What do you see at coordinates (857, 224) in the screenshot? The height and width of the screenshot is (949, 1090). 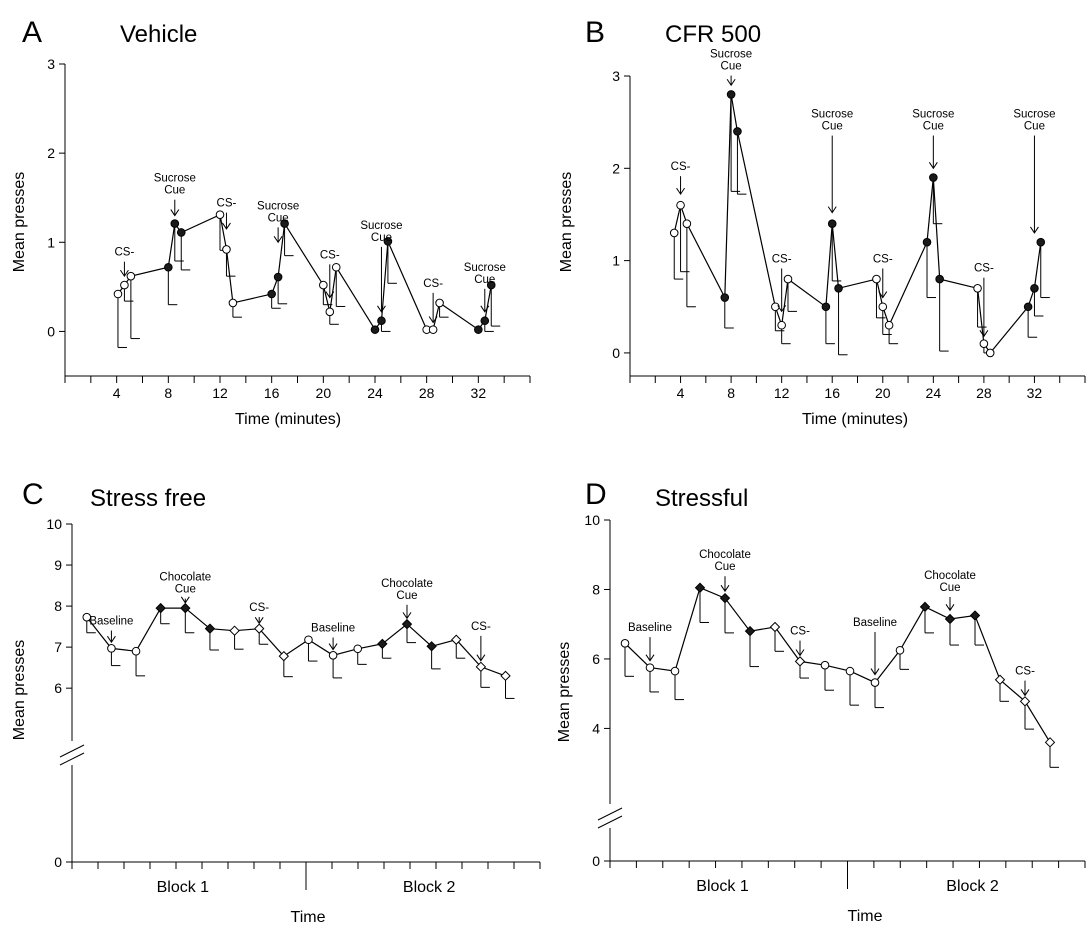 I see `series-line` at bounding box center [857, 224].